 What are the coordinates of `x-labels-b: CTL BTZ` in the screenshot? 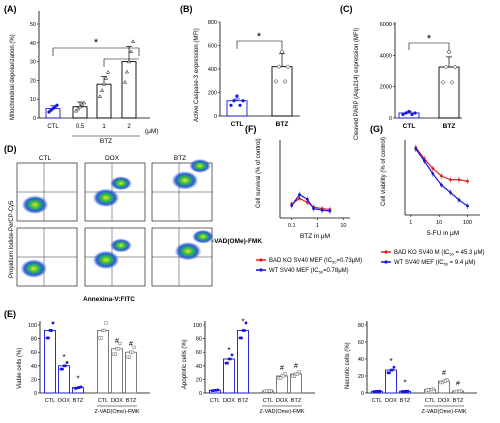 It's located at (260, 124).